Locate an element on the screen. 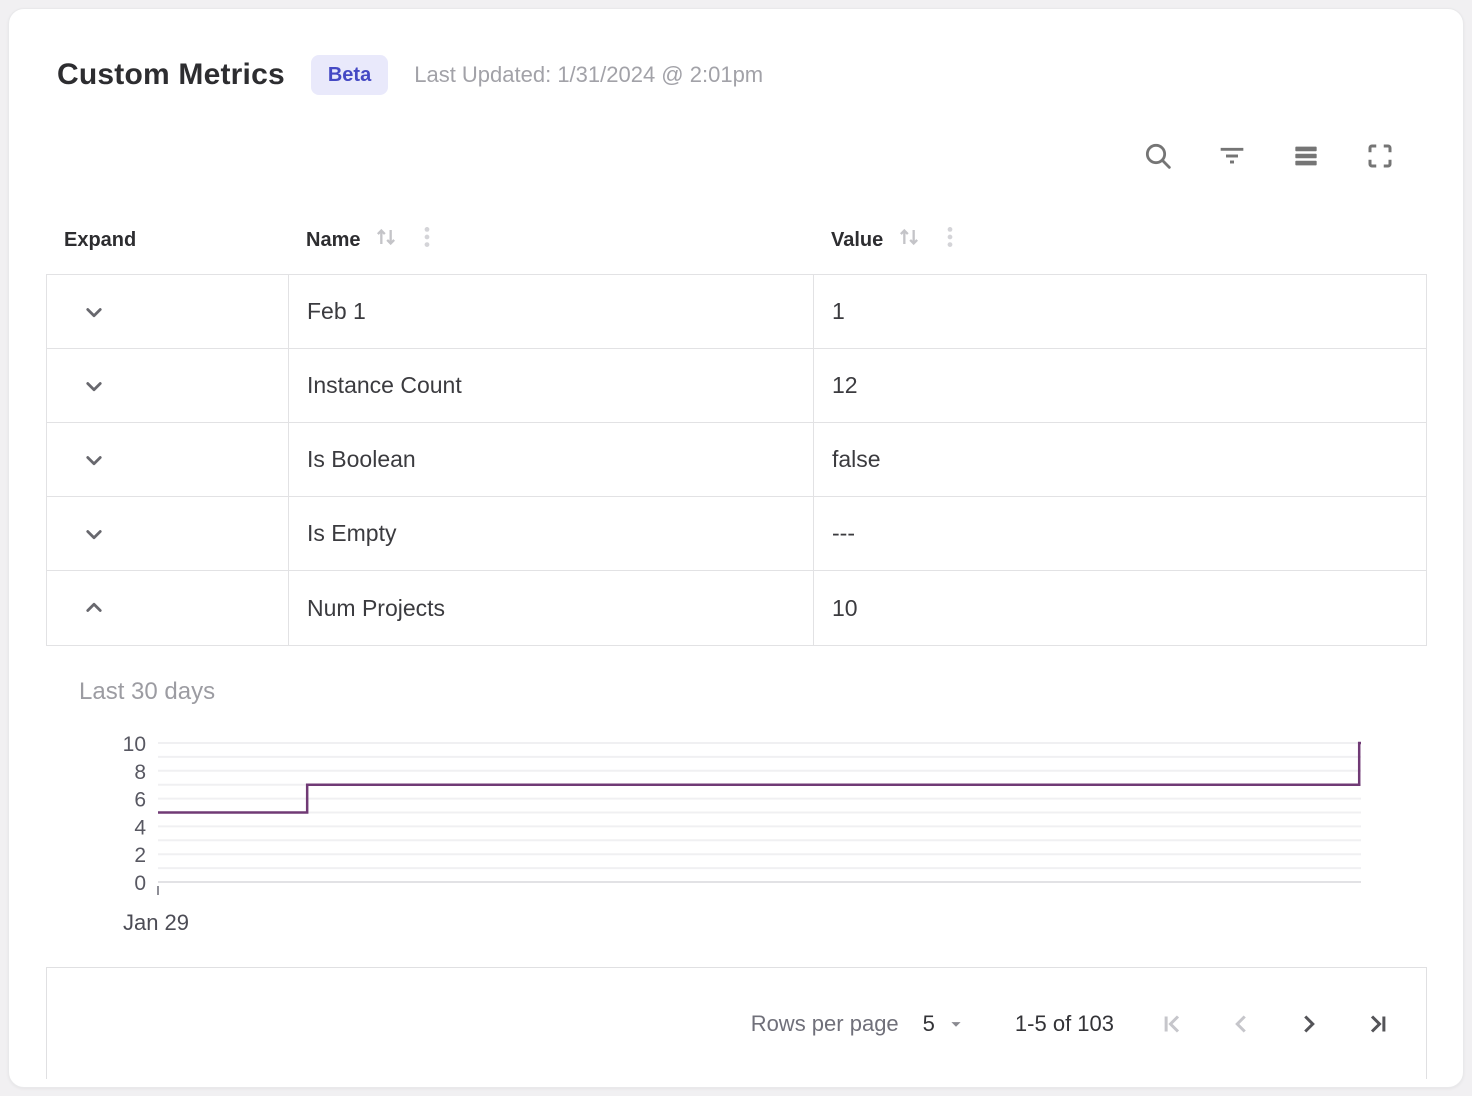 Image resolution: width=1472 pixels, height=1096 pixels. search-icon is located at coordinates (1158, 156).